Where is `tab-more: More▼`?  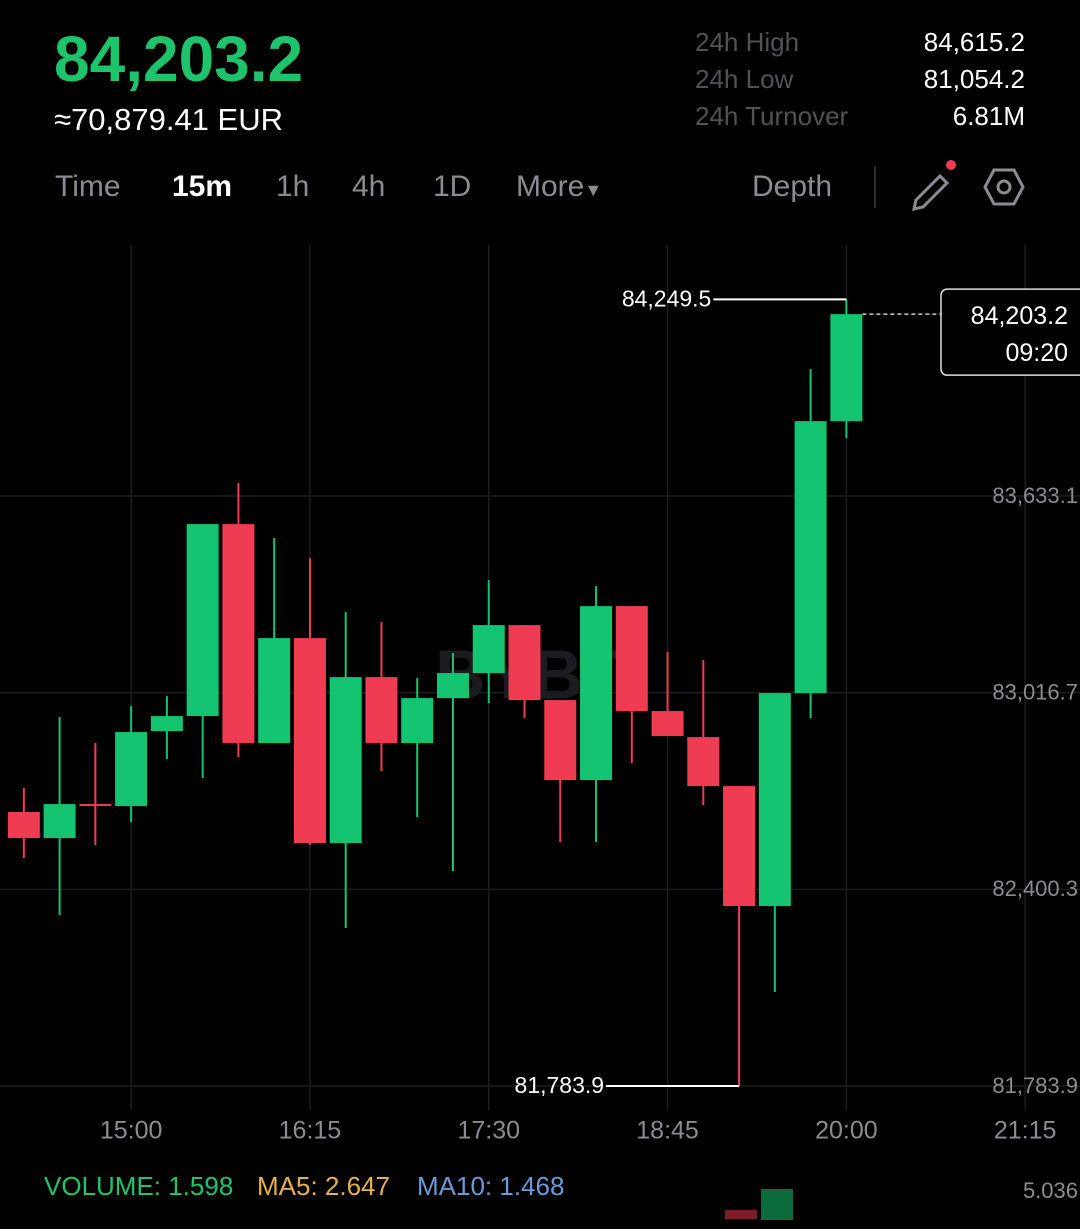 tab-more: More▼ is located at coordinates (559, 187).